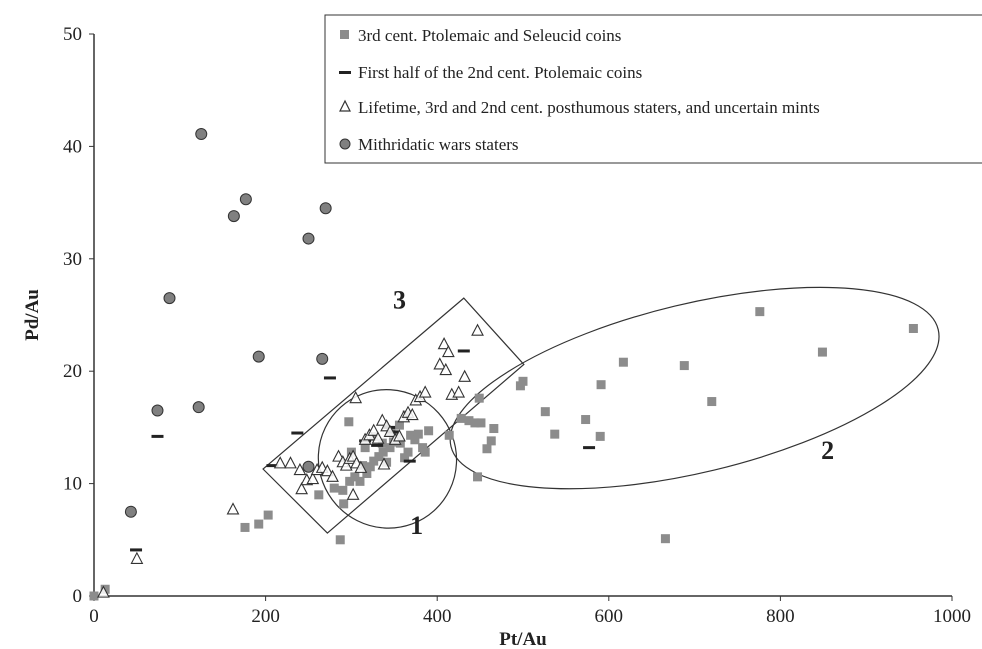 Image resolution: width=982 pixels, height=649 pixels. I want to click on y-tick-label: 0, so click(78, 596).